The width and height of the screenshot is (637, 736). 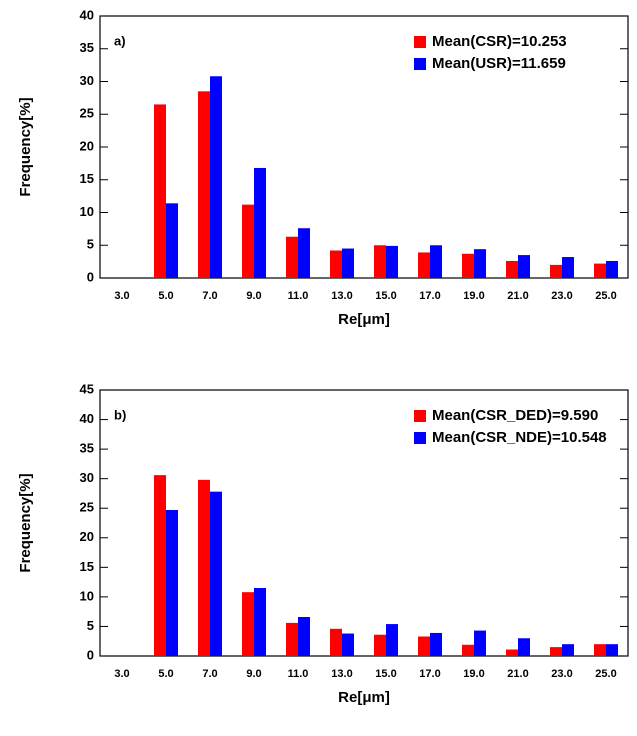 I want to click on panel-label: a), so click(x=120, y=40).